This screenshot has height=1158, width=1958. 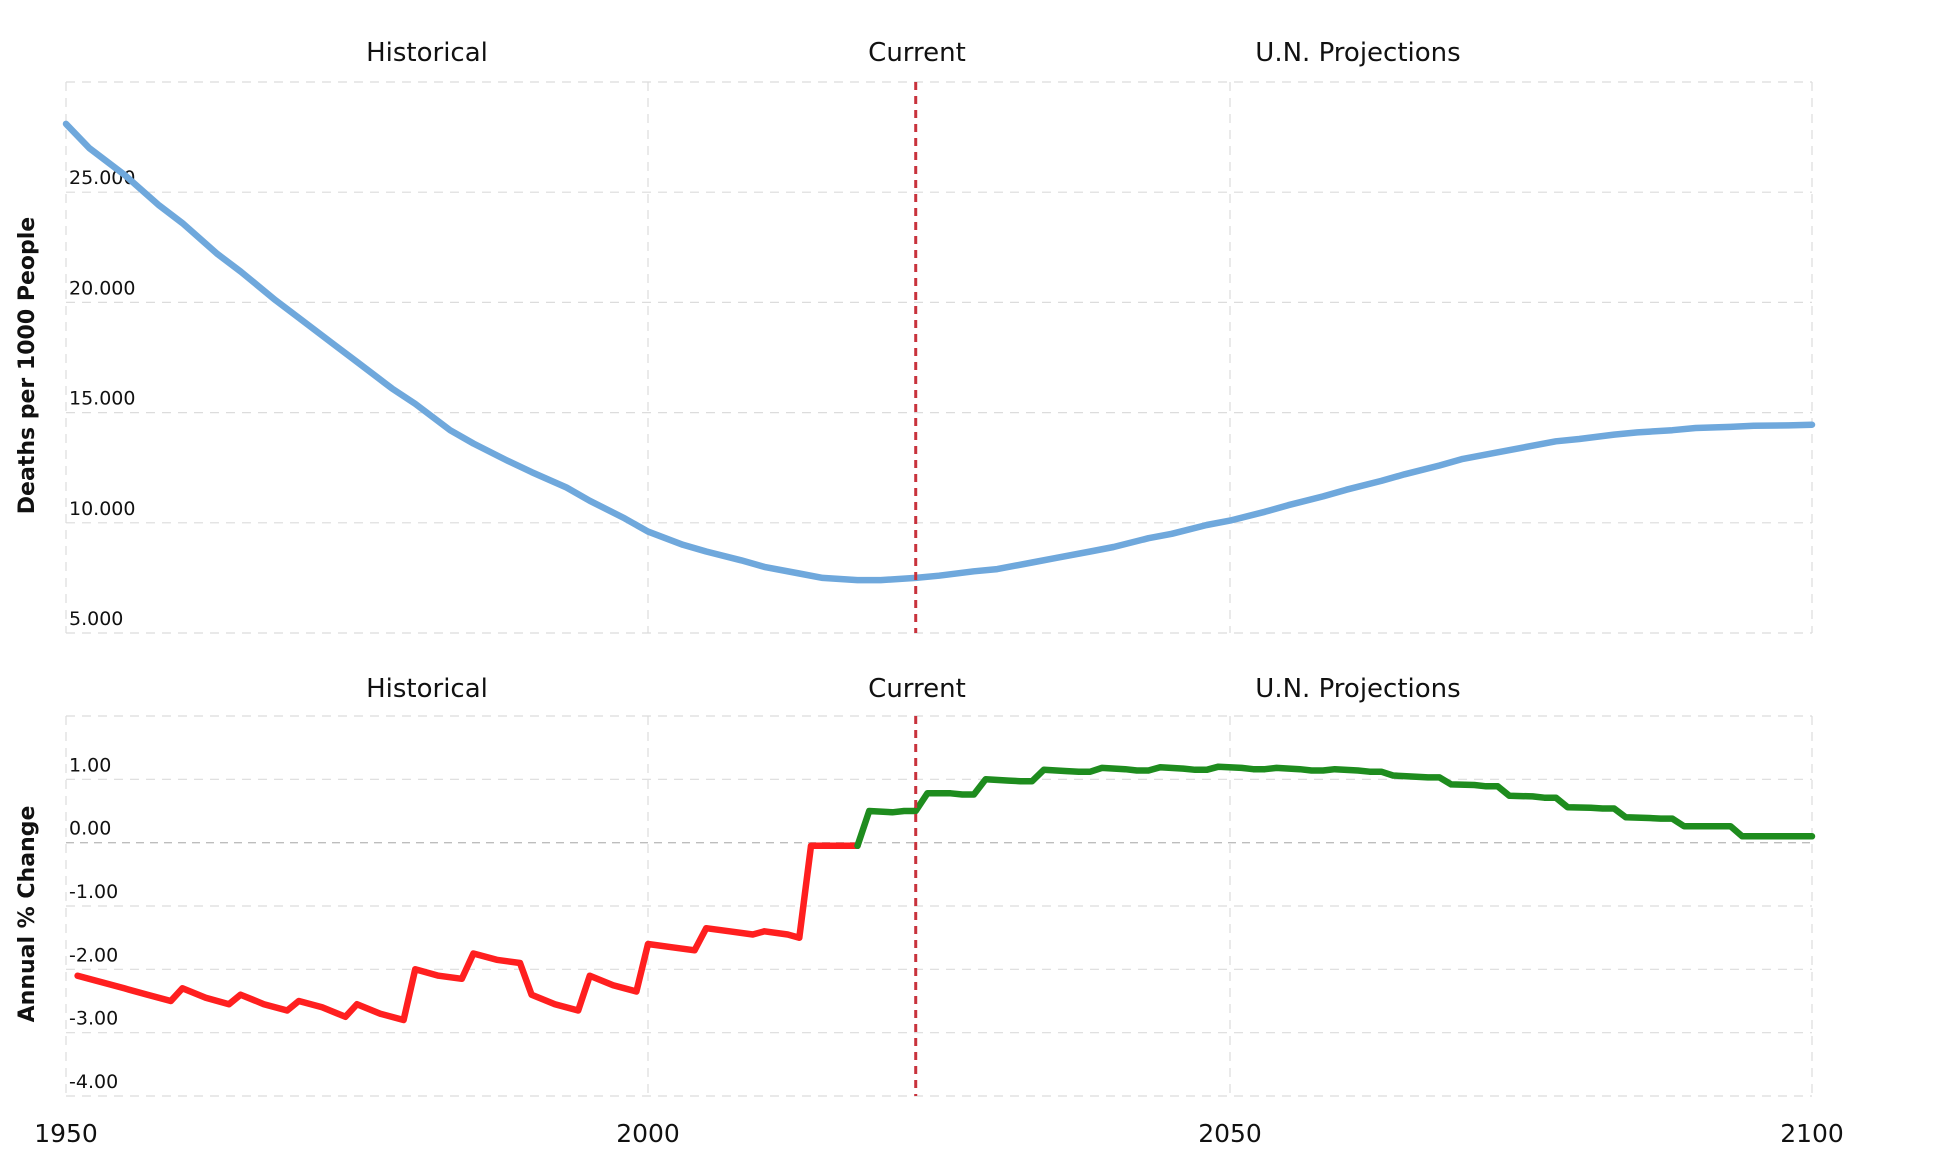 I want to click on x-tick-label: 2000, so click(x=648, y=1133).